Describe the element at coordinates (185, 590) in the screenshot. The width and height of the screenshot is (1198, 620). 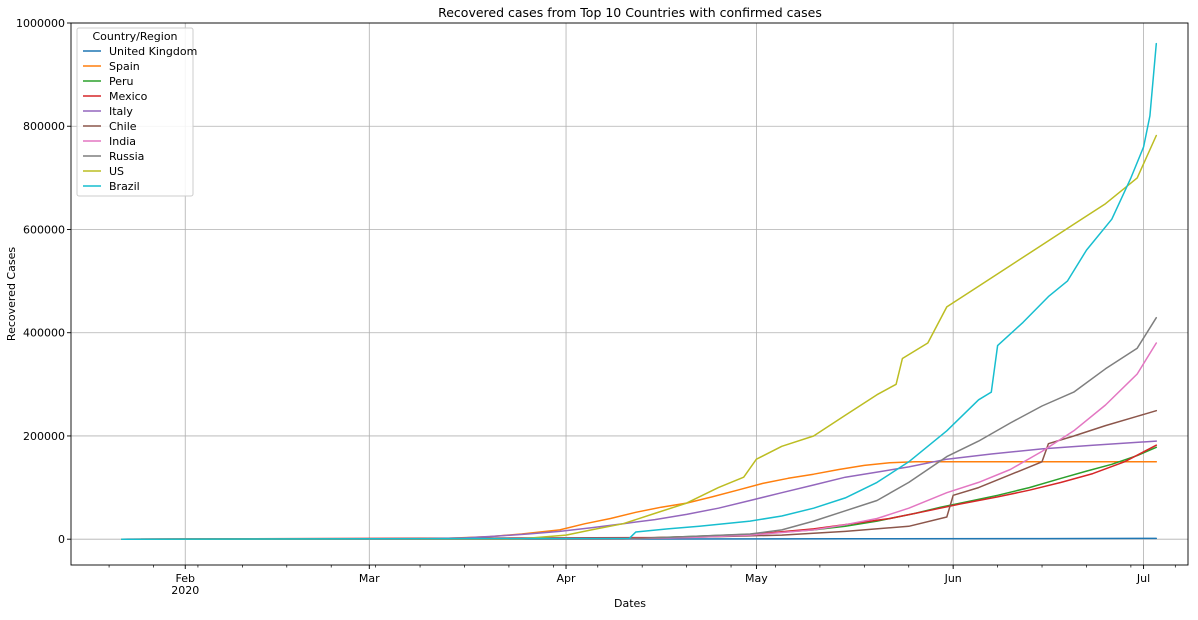
I see `x-tick-sublabel: 2020` at that location.